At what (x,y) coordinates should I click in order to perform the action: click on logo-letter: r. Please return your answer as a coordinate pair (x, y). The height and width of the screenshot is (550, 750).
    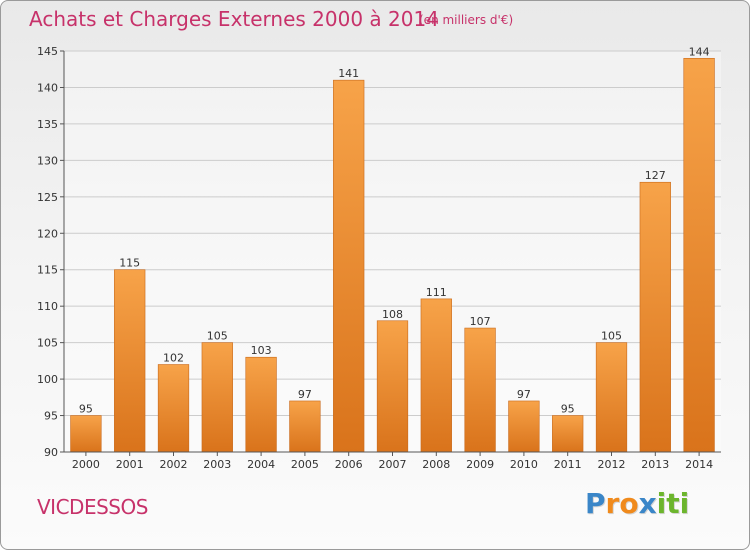
    Looking at the image, I should click on (612, 503).